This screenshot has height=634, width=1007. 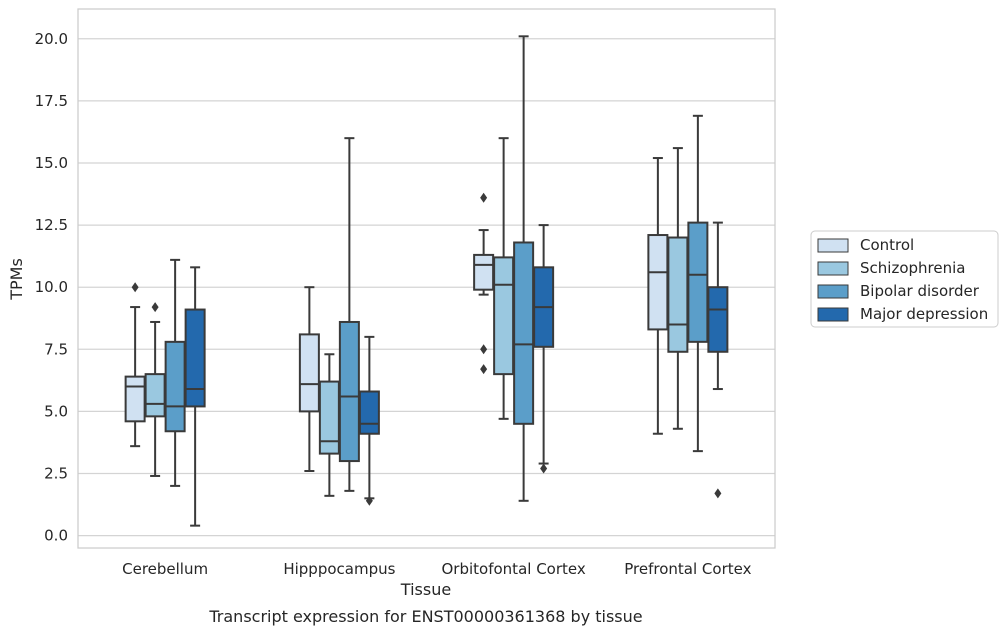 I want to click on x-tick-label: Prefrontal Cortex, so click(x=687, y=569).